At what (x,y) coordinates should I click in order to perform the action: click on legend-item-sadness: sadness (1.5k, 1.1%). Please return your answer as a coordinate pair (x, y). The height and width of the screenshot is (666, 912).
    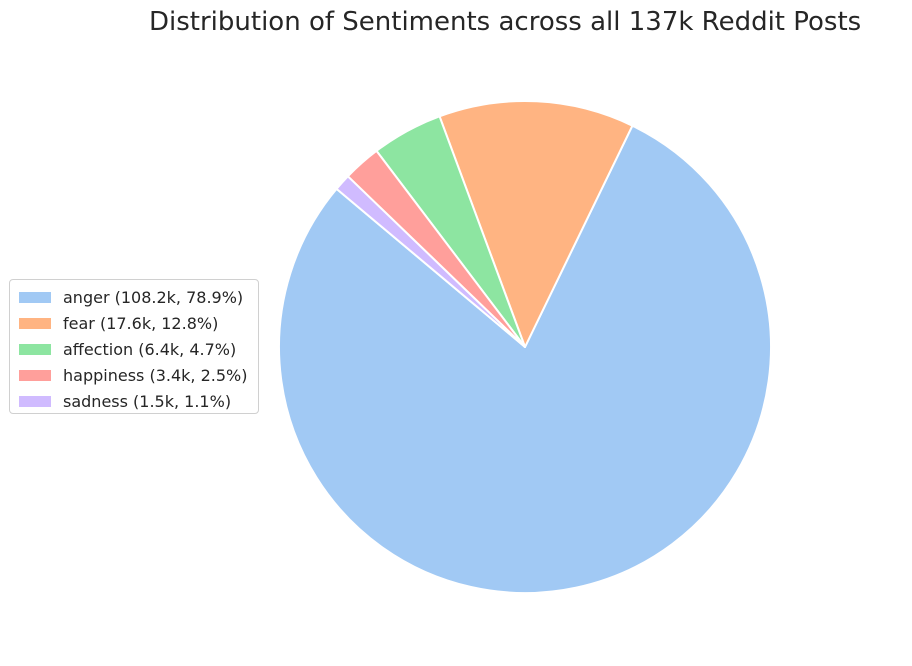
    Looking at the image, I should click on (134, 402).